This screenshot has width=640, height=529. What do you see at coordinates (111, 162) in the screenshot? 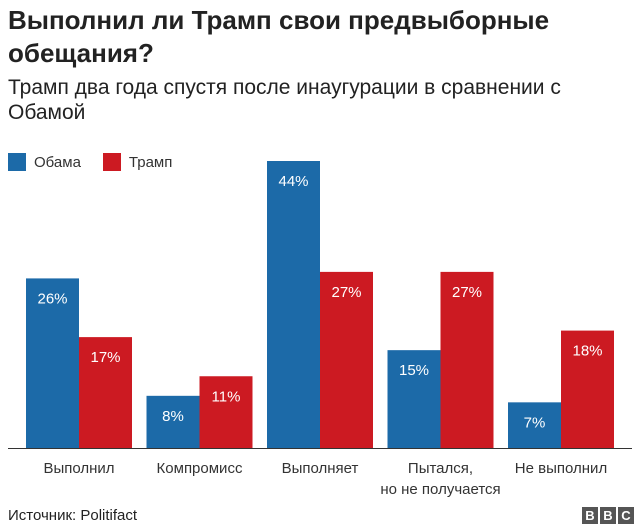
I see `legend-swatch-trump` at bounding box center [111, 162].